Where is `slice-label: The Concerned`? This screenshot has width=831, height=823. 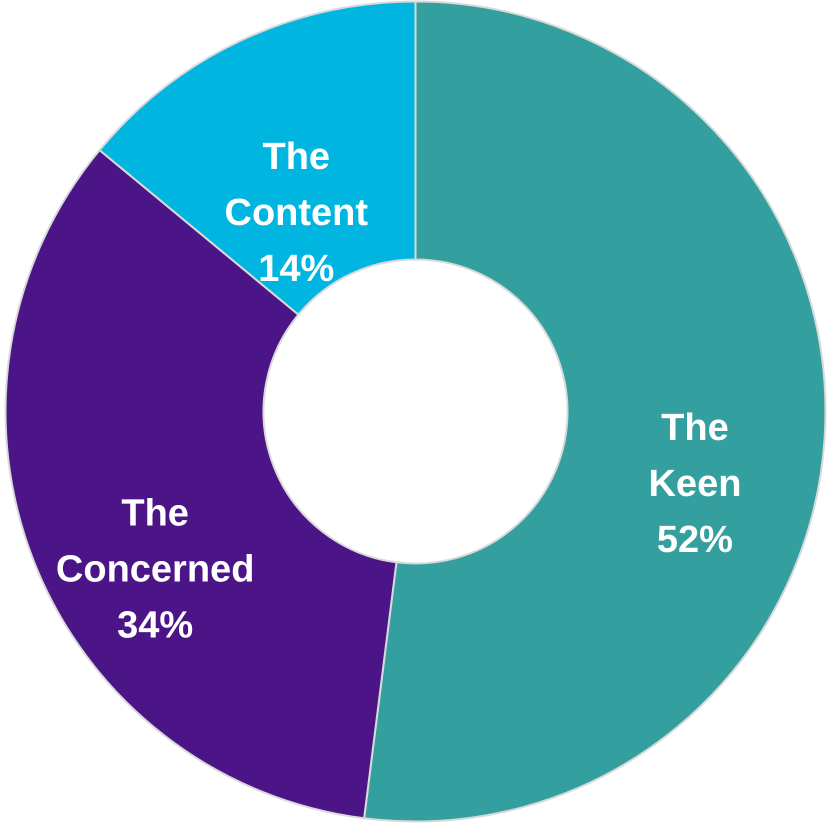
slice-label: The Concerned is located at coordinates (155, 541).